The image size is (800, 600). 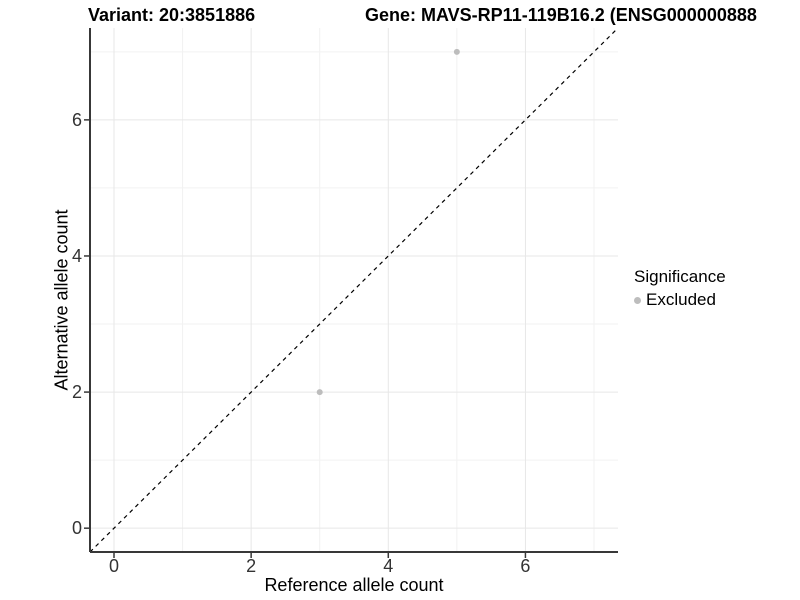 I want to click on legend-item-label: Excluded, so click(x=681, y=299).